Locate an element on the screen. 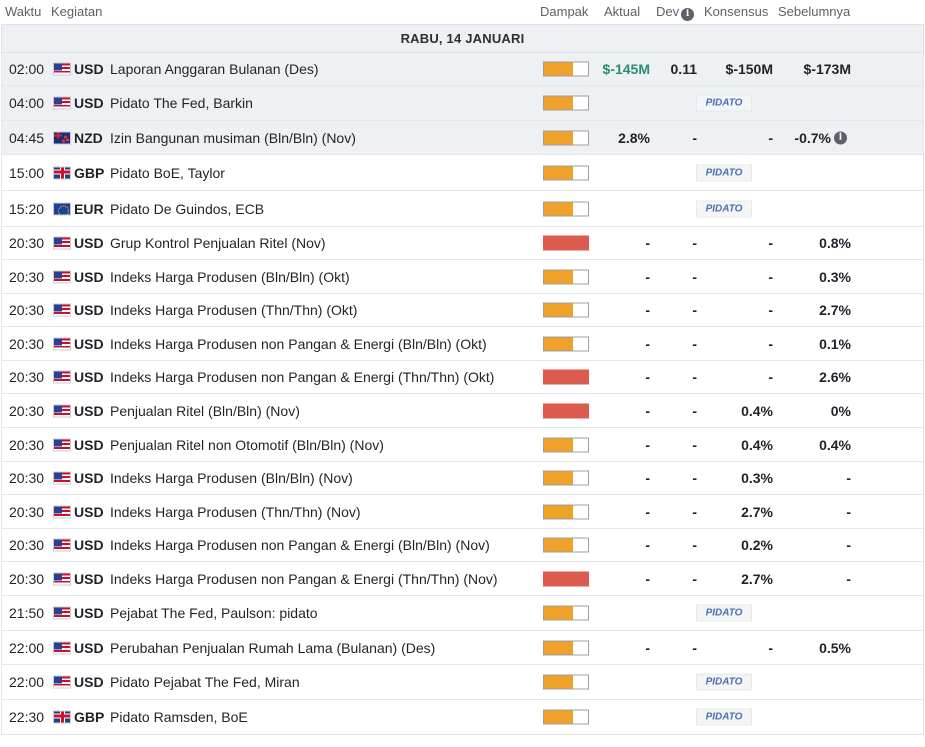 The image size is (925, 747). header-kegiatan: Kegiatan is located at coordinates (77, 11).